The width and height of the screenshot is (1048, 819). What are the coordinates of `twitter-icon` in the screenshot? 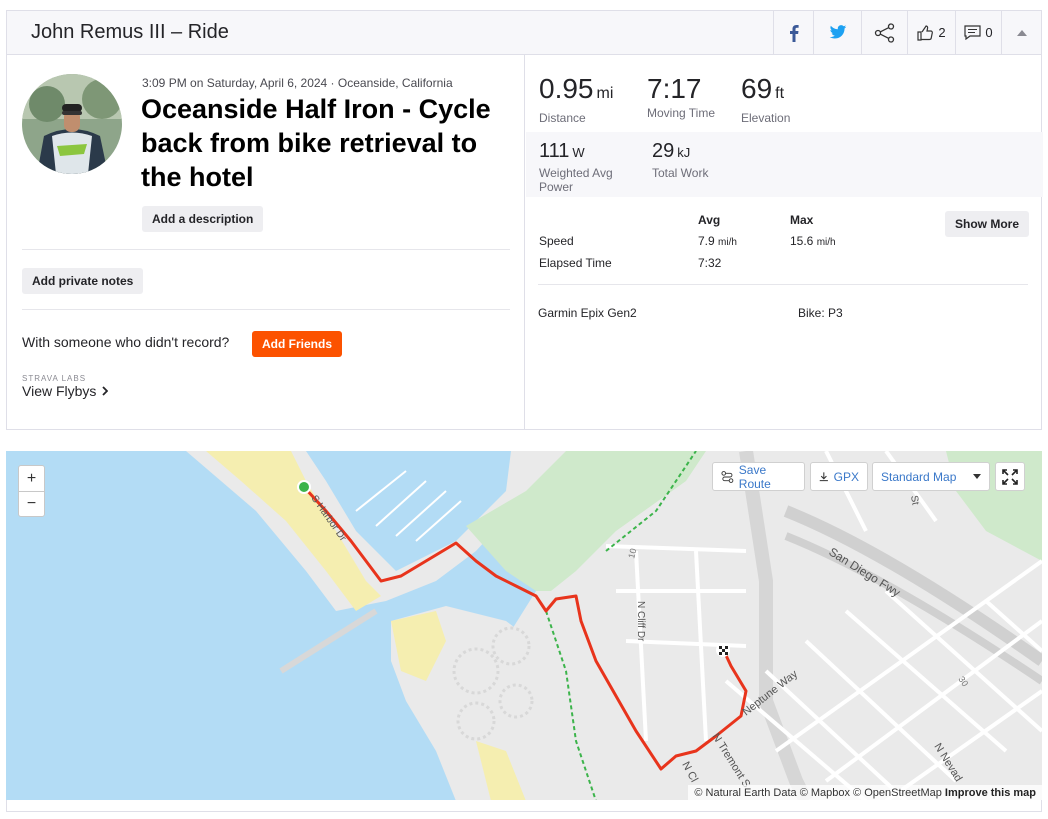 It's located at (837, 32).